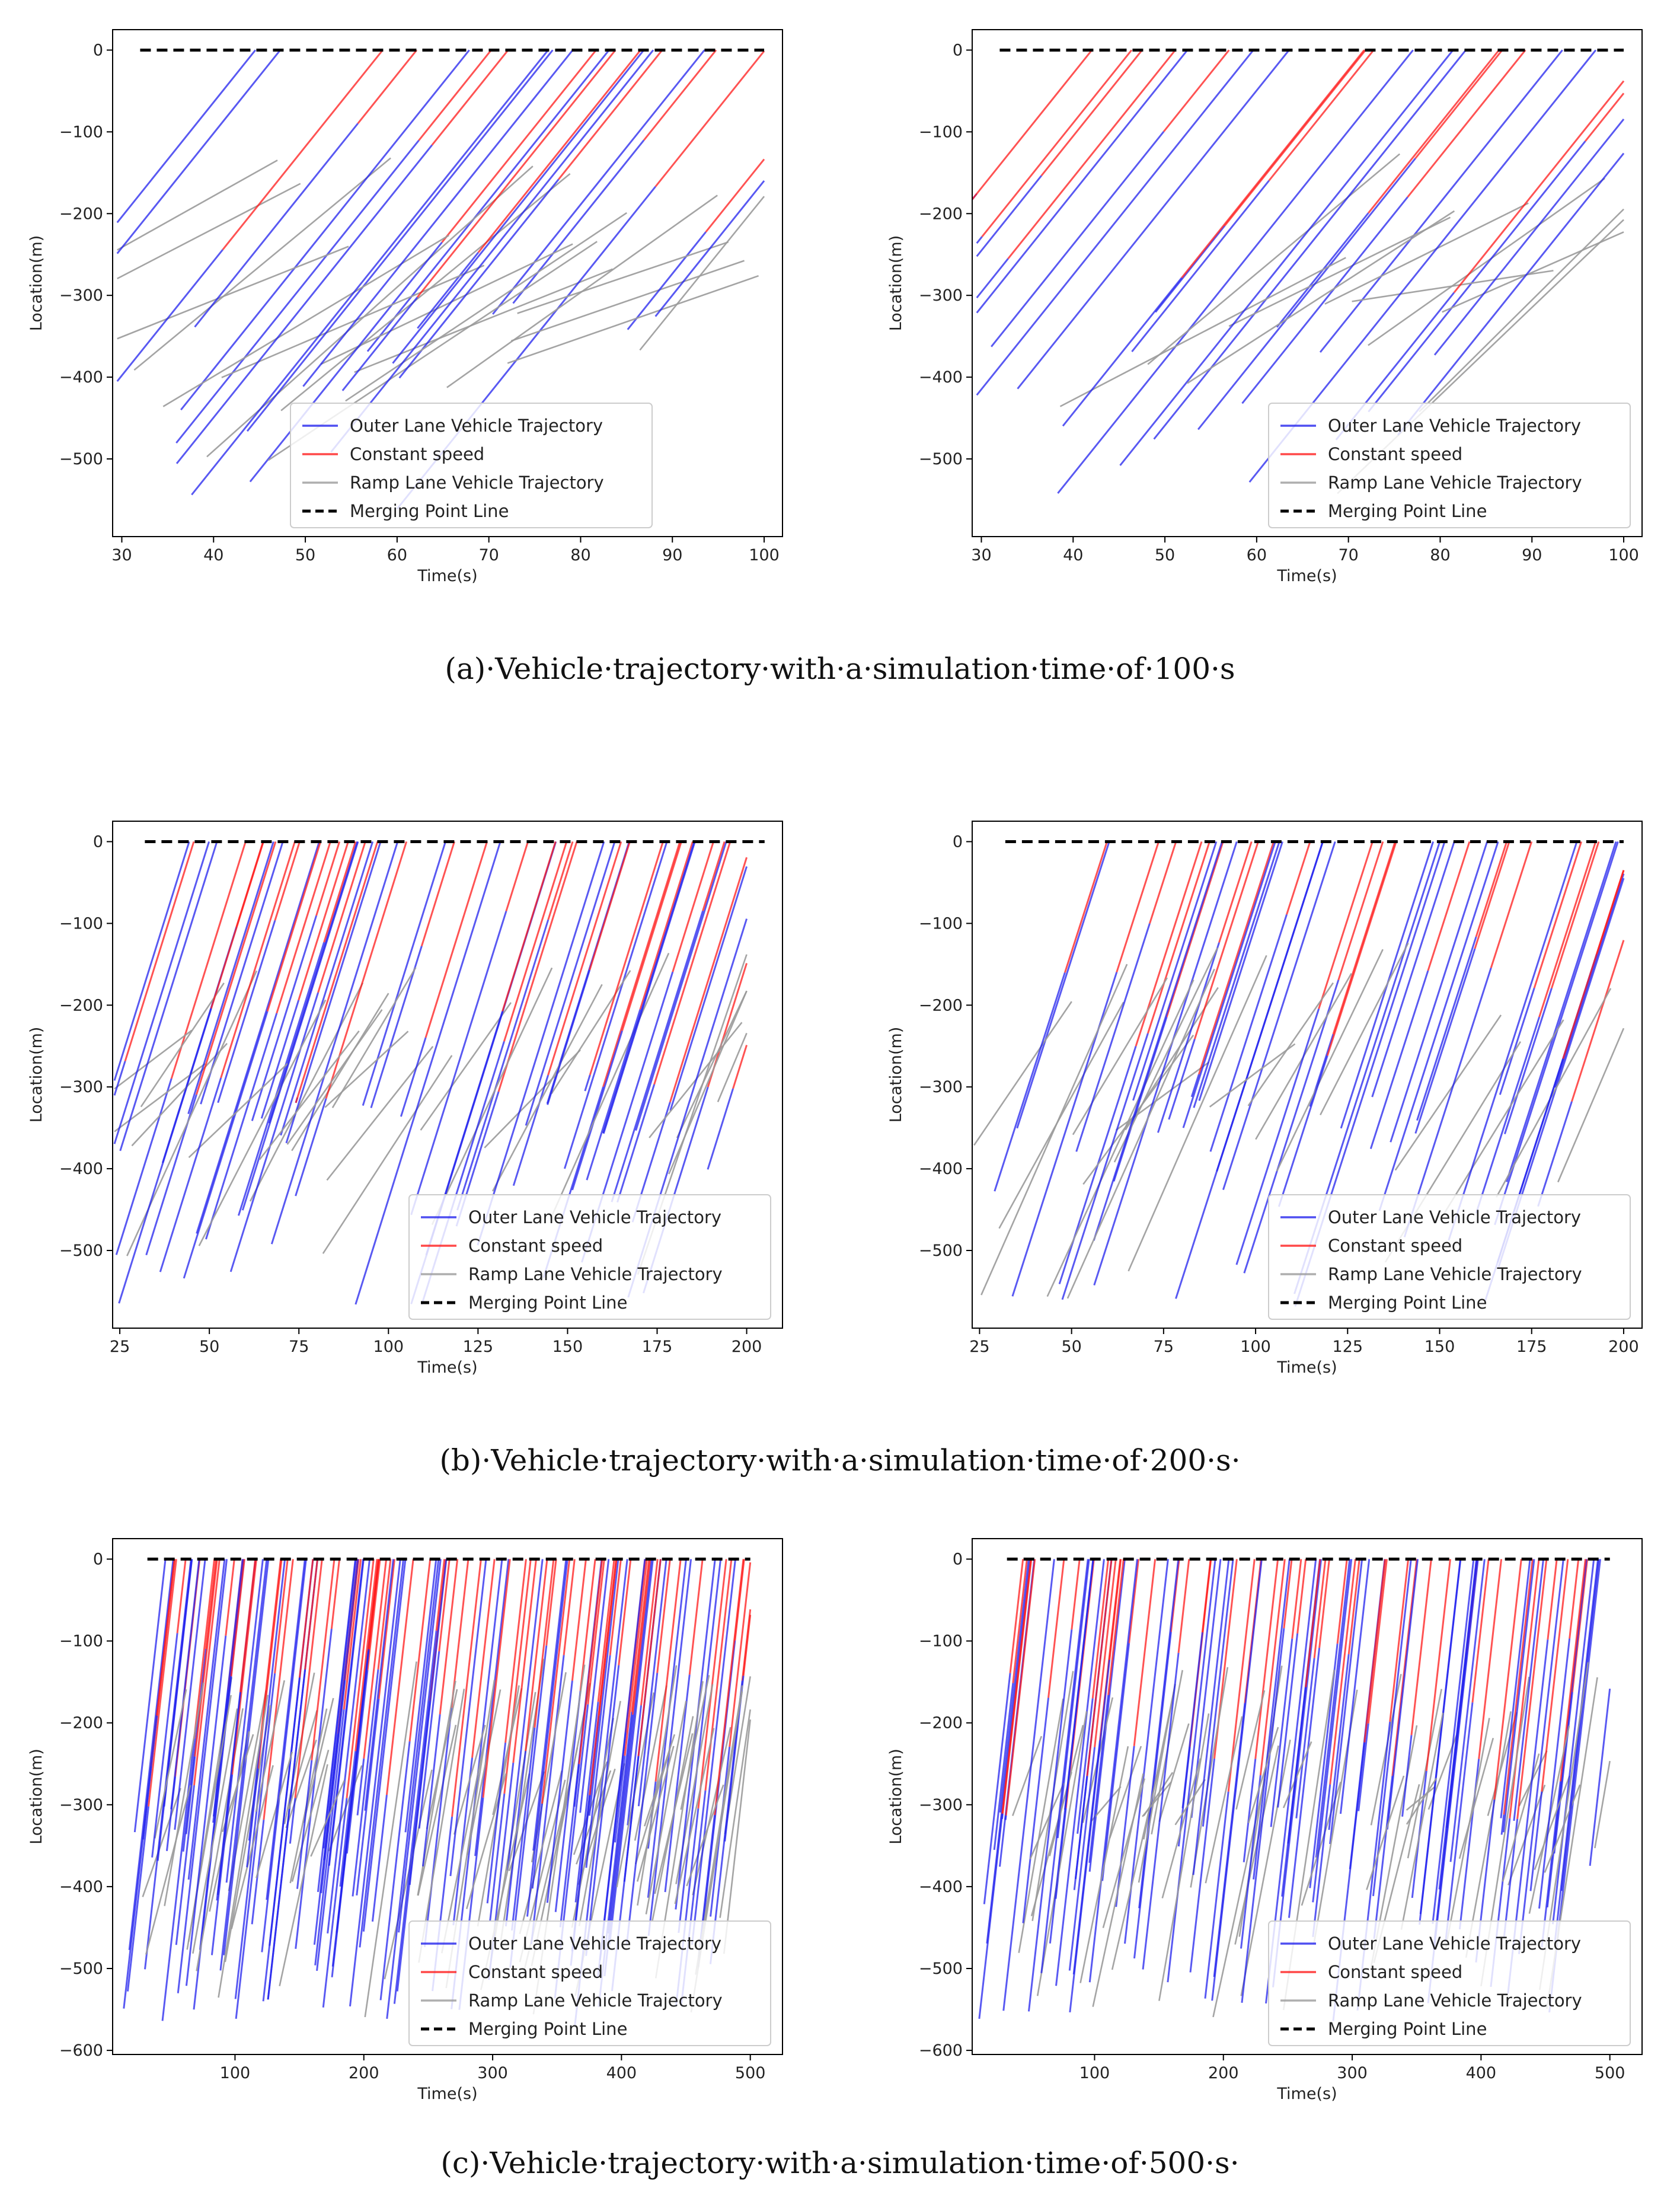  Describe the element at coordinates (213, 555) in the screenshot. I see `x-tick-label: 40` at that location.